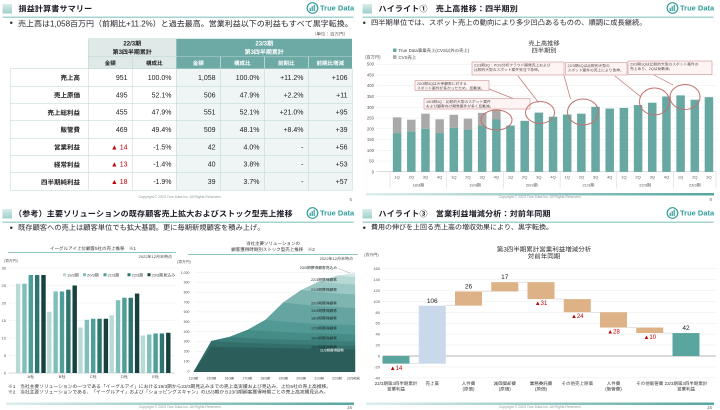 This screenshot has height=410, width=720. I want to click on svg-text: 売上高, so click(433, 383).